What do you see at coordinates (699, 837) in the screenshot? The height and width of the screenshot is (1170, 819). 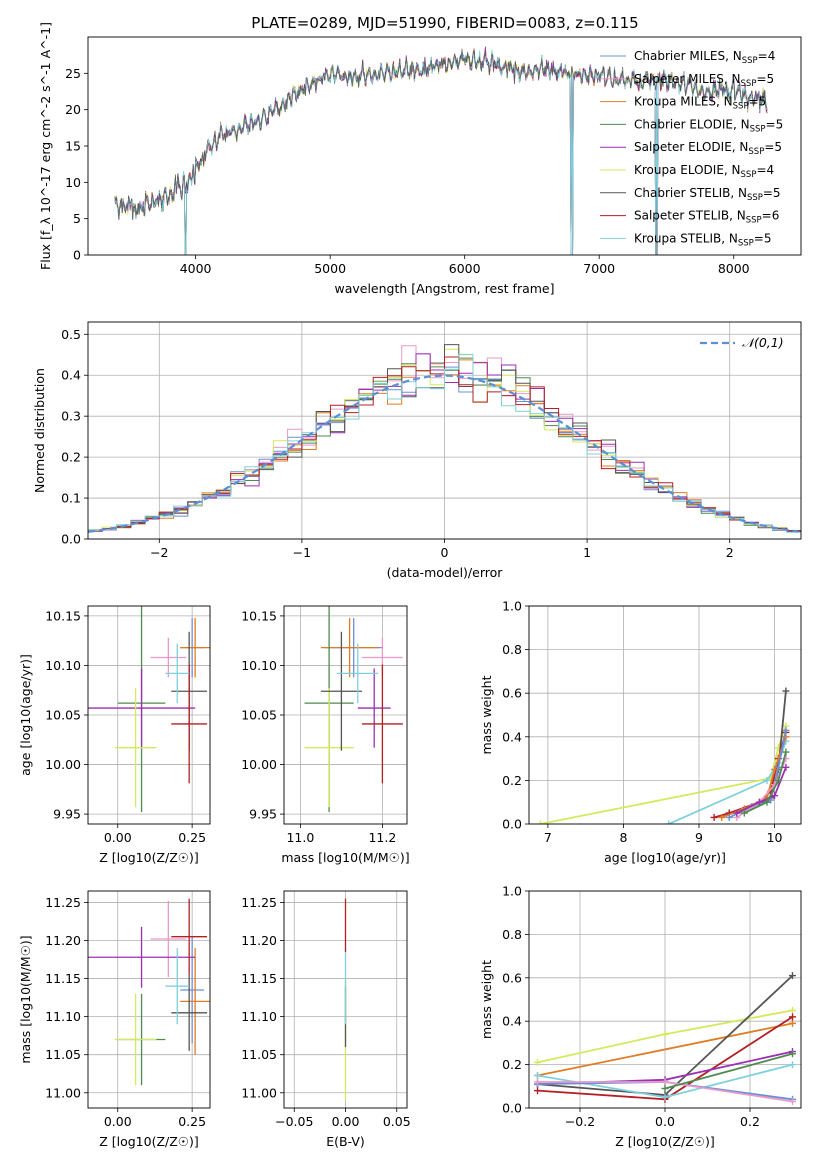 I see `x-tick-label: 9` at bounding box center [699, 837].